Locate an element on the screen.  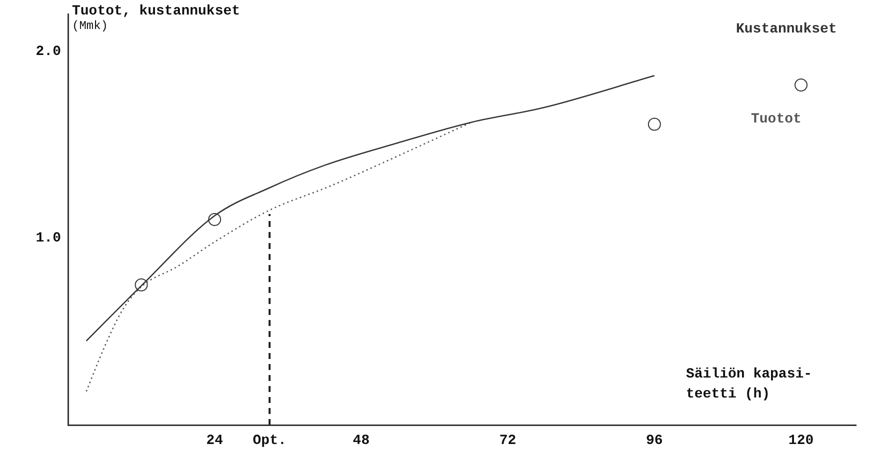
y-axis-title: Tuotot, kustannukset (Mmk) is located at coordinates (156, 19).